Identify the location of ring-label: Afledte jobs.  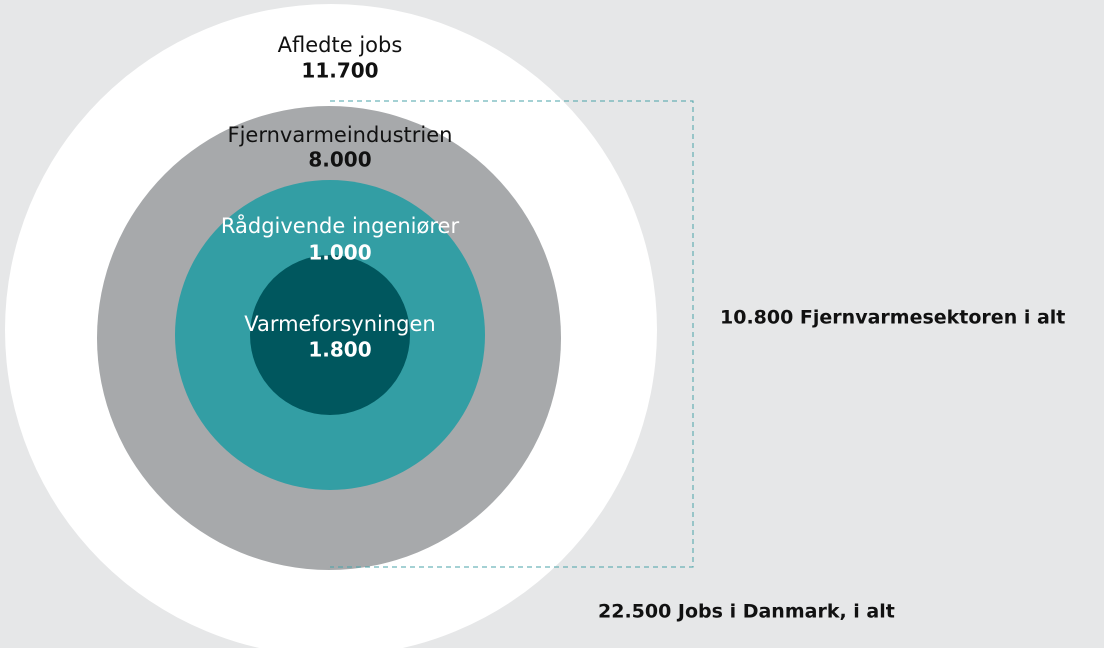
(340, 45).